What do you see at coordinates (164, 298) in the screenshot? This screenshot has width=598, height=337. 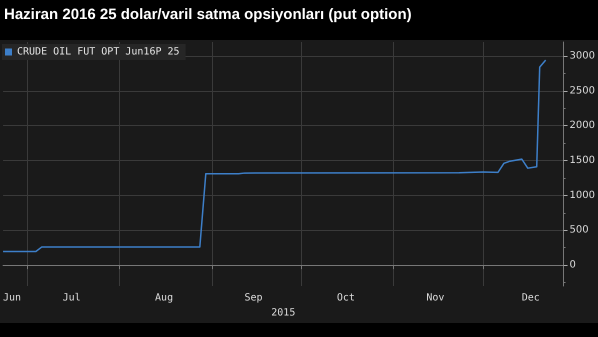 I see `x-tick-label: Aug` at bounding box center [164, 298].